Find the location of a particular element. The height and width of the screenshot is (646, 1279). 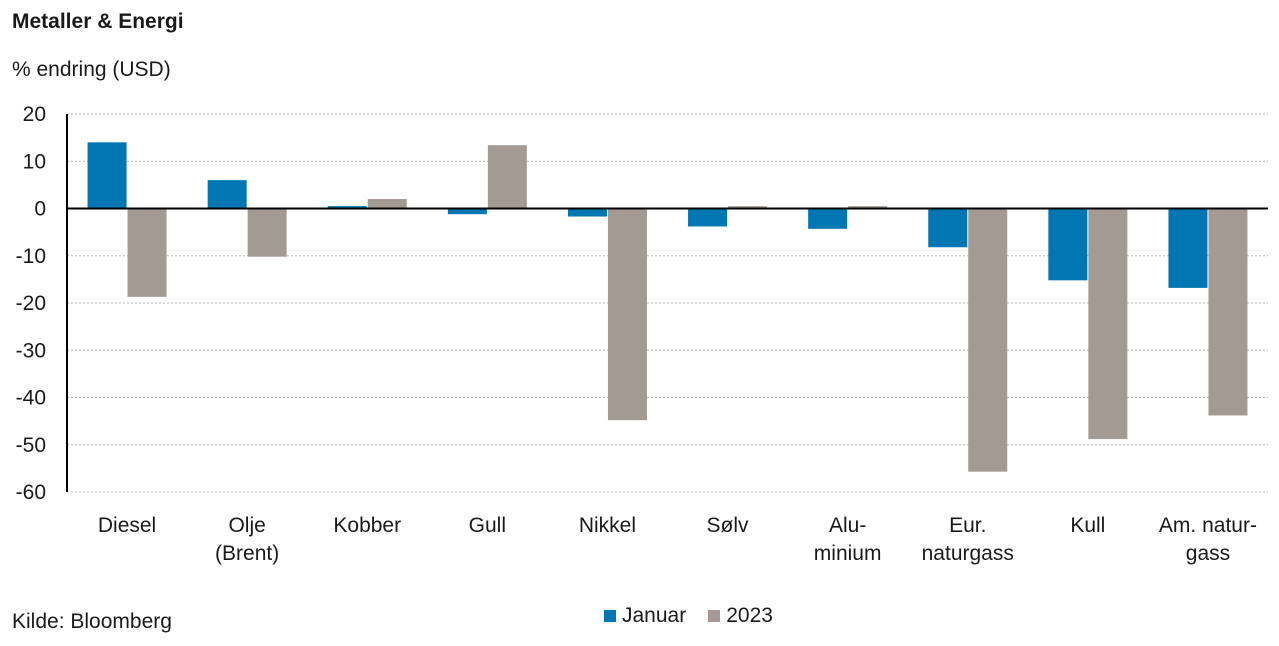

y-tick-label: 10 is located at coordinates (34, 161).